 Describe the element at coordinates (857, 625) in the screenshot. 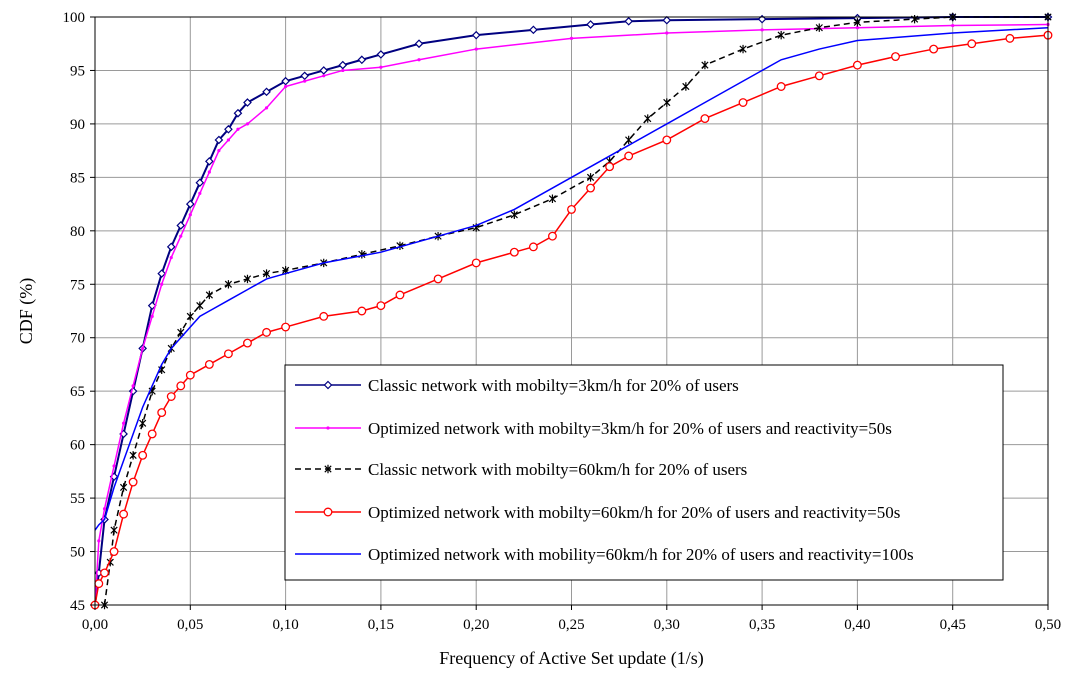

I see `x-tick-label: 0,40` at that location.